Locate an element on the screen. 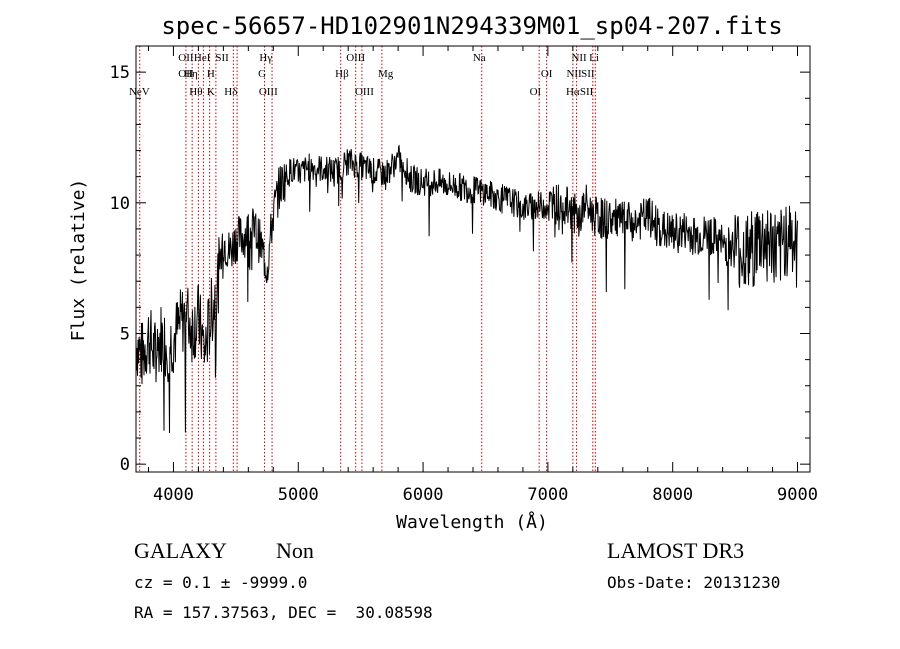 The image size is (900, 649). x-tick-label: 4000 is located at coordinates (173, 495).